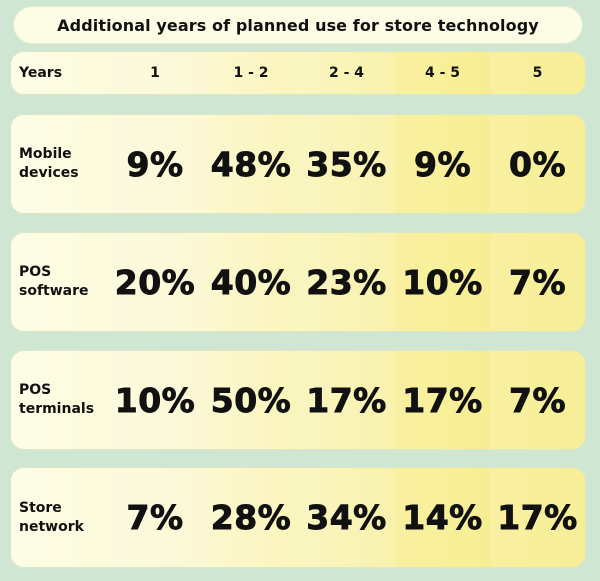  I want to click on data-label: 48%, so click(251, 164).